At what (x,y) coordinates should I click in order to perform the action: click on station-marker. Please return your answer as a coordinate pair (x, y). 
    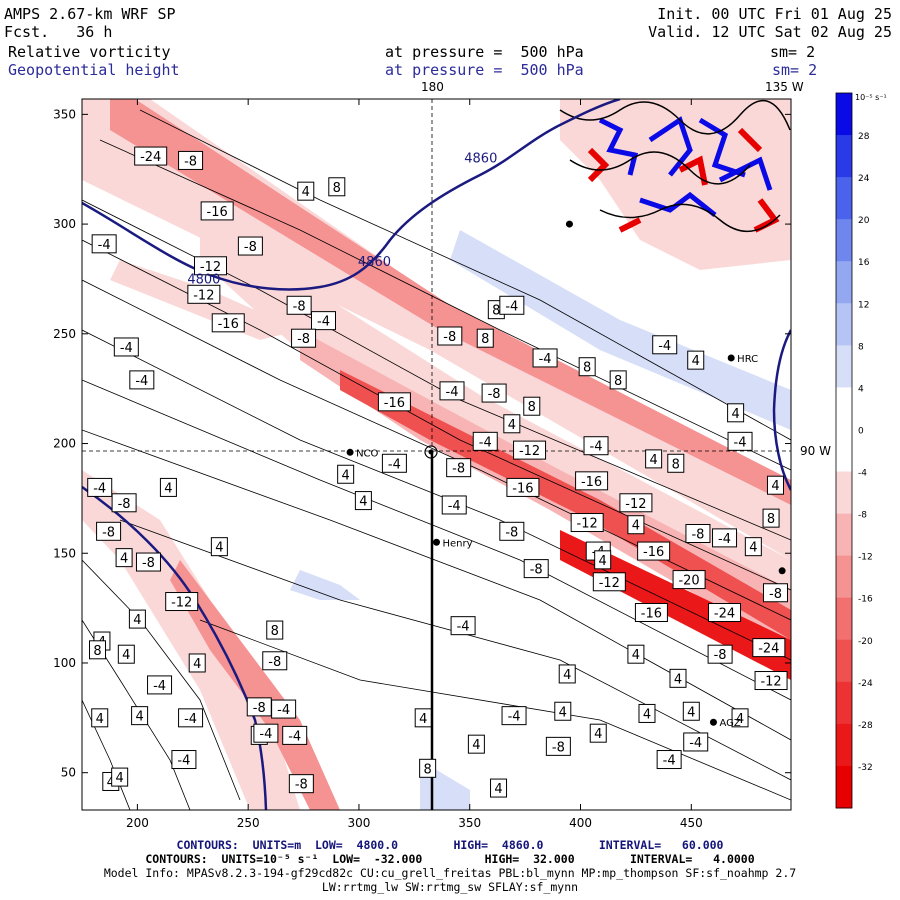
    Looking at the image, I should click on (569, 224).